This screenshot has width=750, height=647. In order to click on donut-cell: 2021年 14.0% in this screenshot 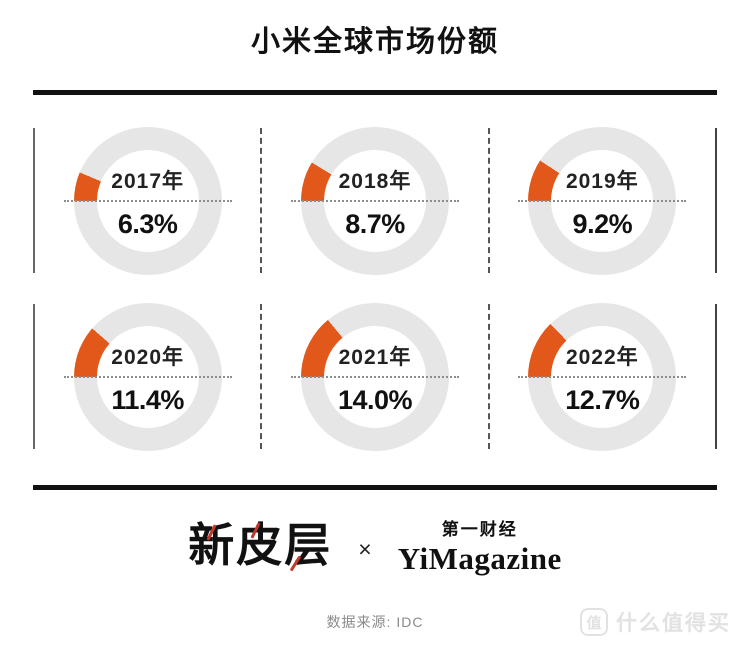, I will do `click(376, 376)`.